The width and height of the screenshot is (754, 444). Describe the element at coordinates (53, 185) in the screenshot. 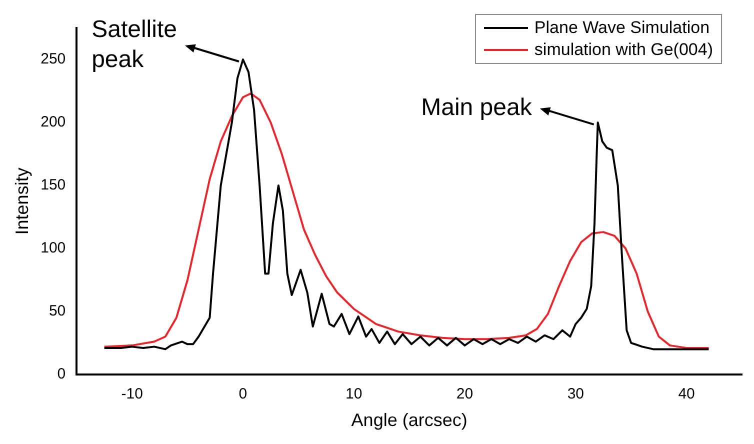

I see `y-tick-label: 150` at that location.